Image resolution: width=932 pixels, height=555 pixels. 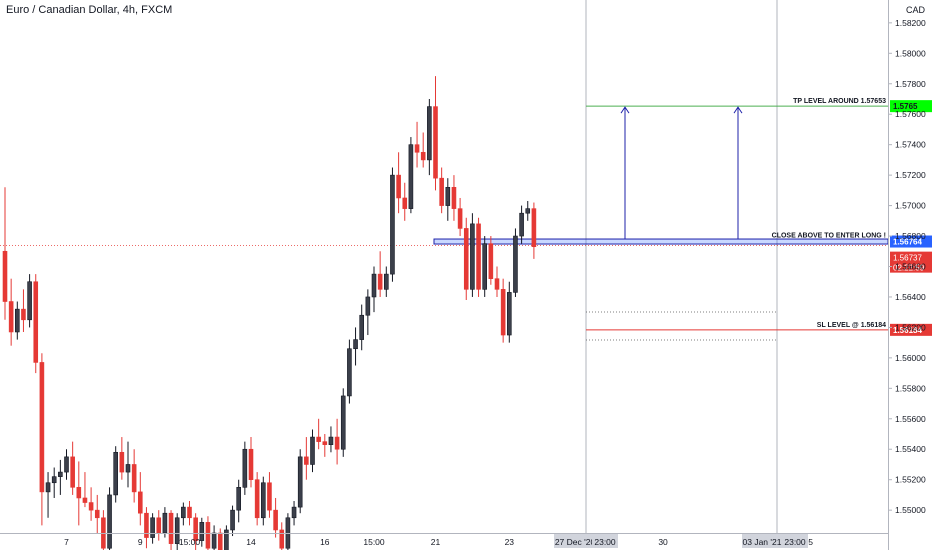 I want to click on y-tick-label: 1.56600, so click(x=910, y=267).